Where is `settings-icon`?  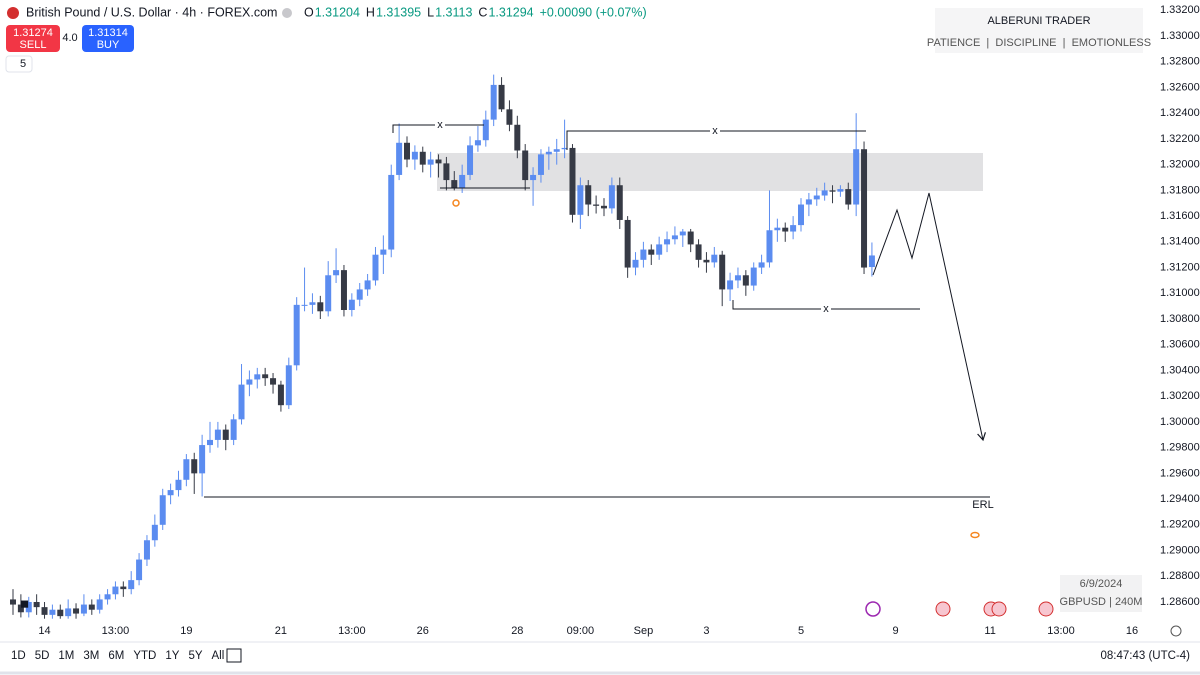
settings-icon is located at coordinates (1176, 631).